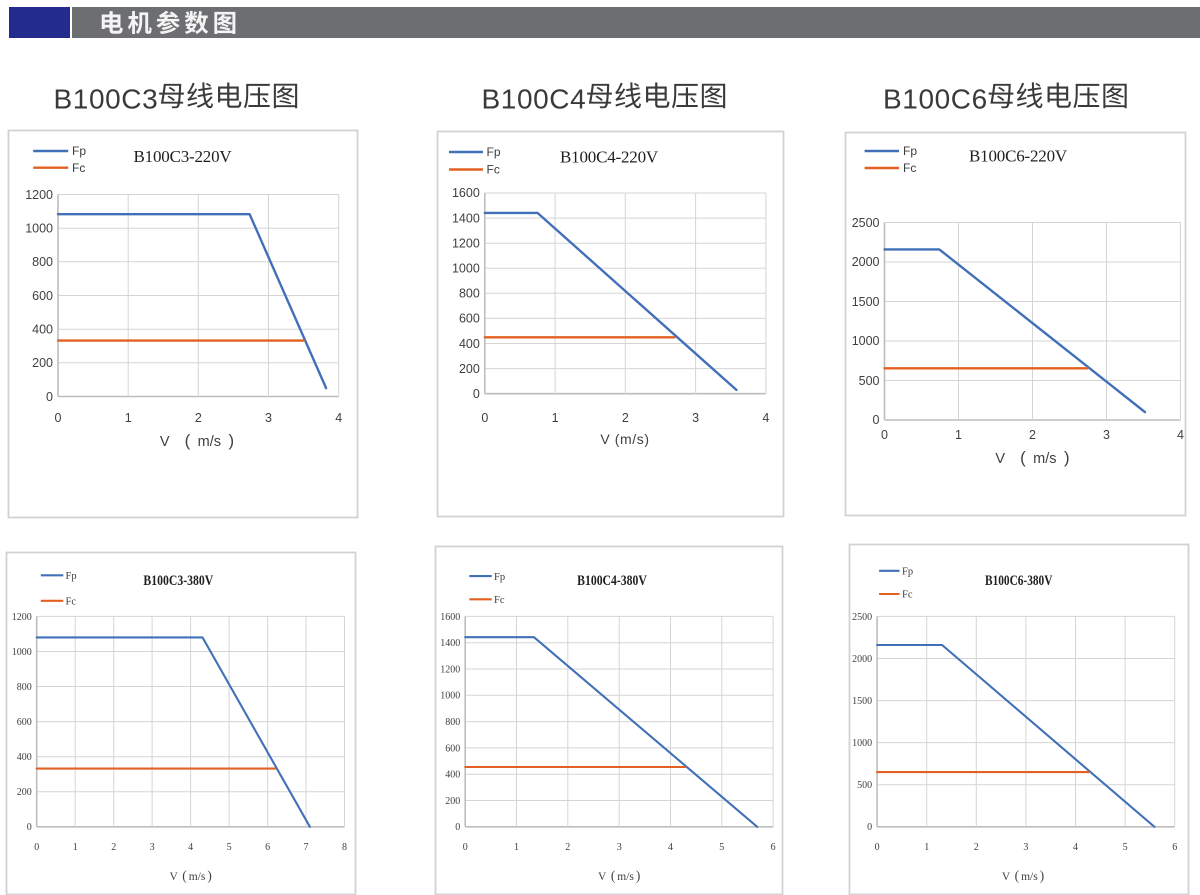  I want to click on svg-text: 2000, so click(866, 262).